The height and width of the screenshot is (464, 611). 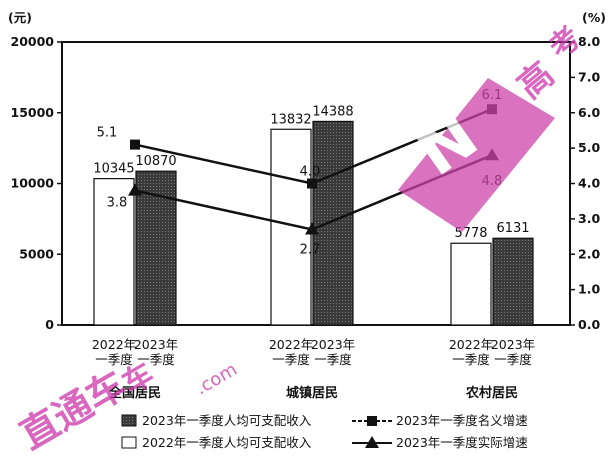 What do you see at coordinates (227, 420) in the screenshot?
I see `legend-label: 2023年一季度人均可支配收入` at bounding box center [227, 420].